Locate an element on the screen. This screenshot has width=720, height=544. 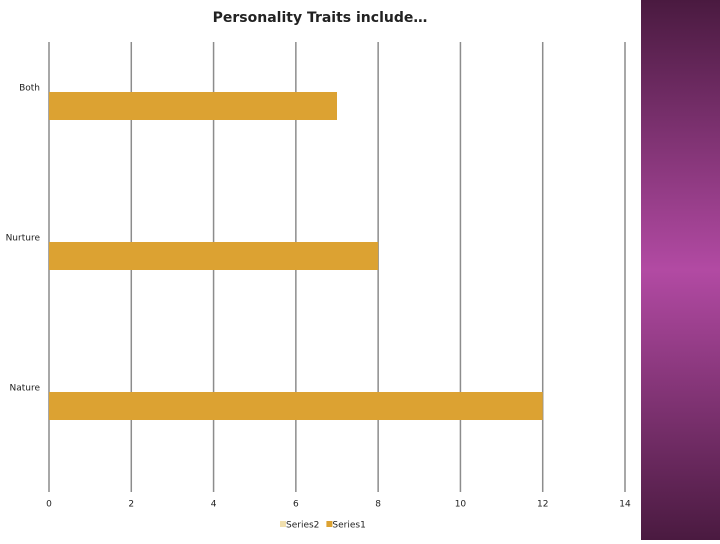
x-tick-label: 14 is located at coordinates (625, 505).